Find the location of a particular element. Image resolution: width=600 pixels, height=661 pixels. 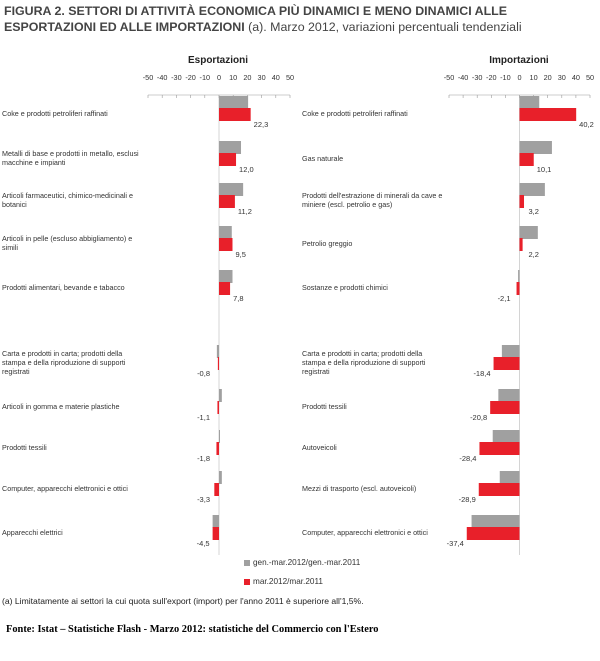

imp-tick-label-0: -50 is located at coordinates (449, 77).